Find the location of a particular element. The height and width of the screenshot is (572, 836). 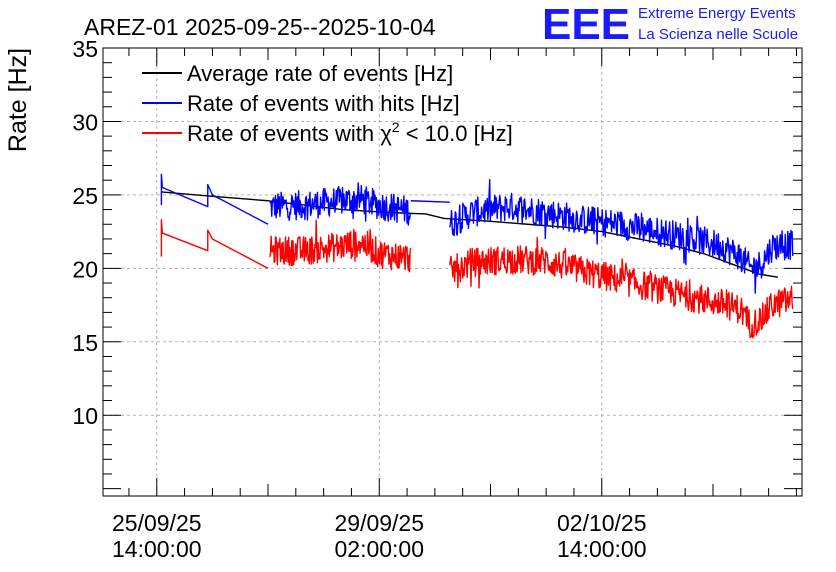

y-tick-label: 20 is located at coordinates (85, 269).